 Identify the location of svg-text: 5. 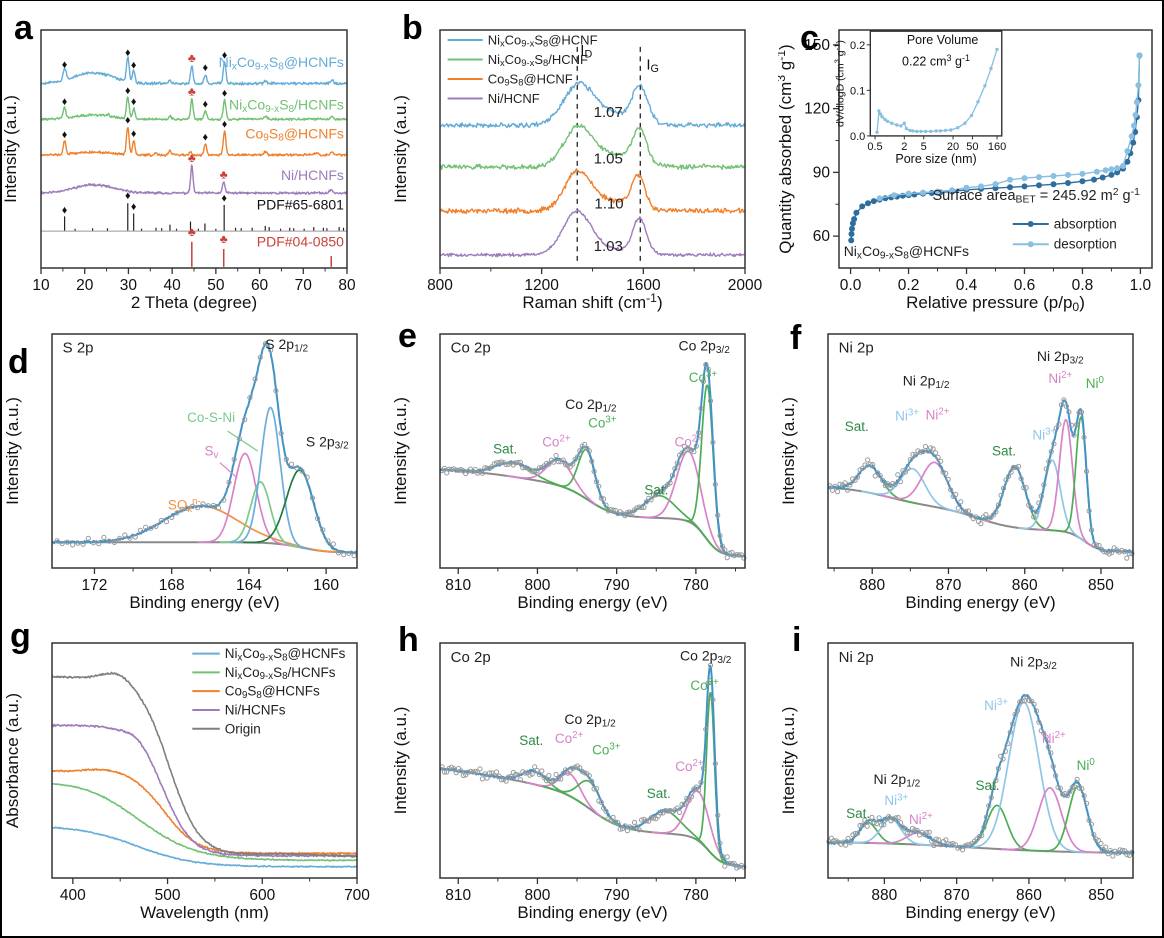
(924, 147).